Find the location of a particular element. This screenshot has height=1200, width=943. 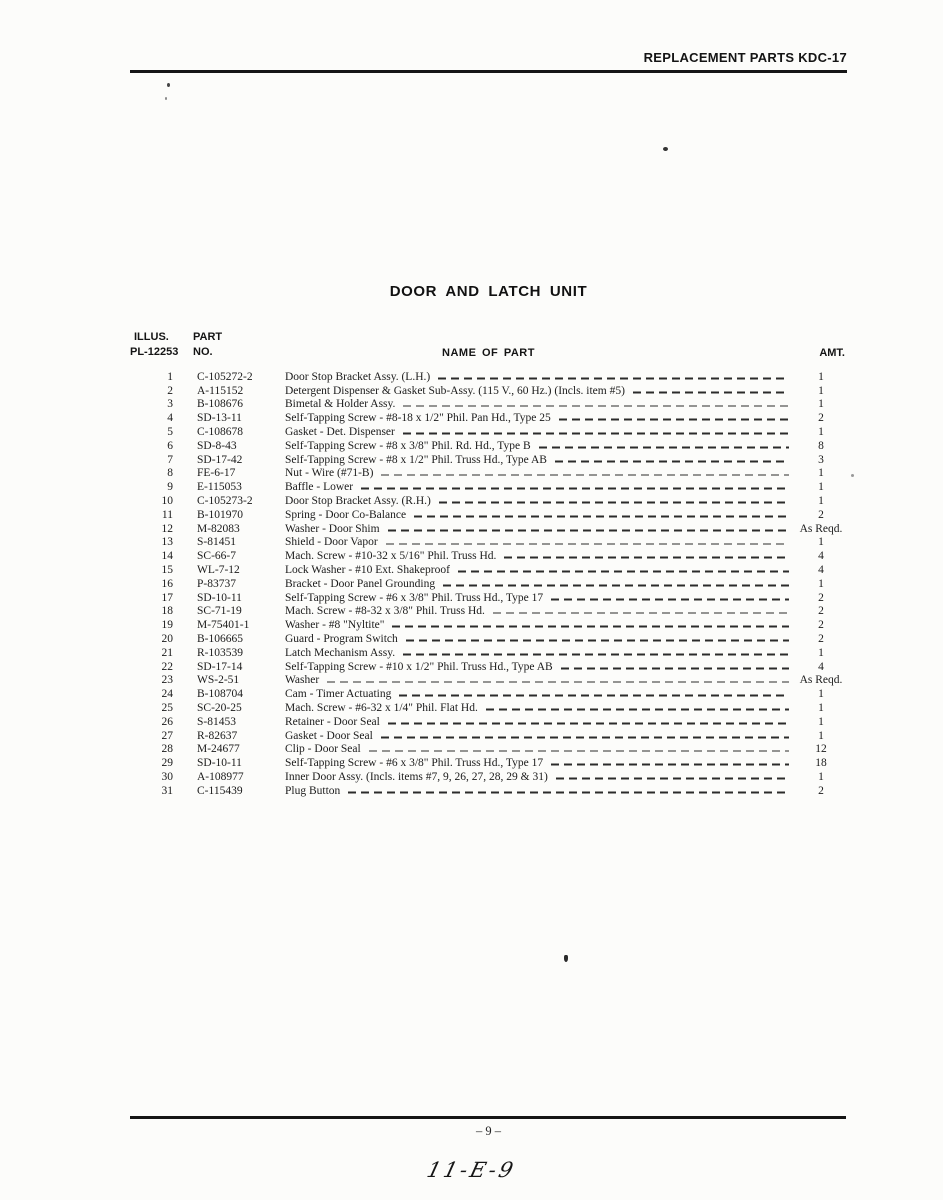

illus-number: 9 is located at coordinates (170, 487).